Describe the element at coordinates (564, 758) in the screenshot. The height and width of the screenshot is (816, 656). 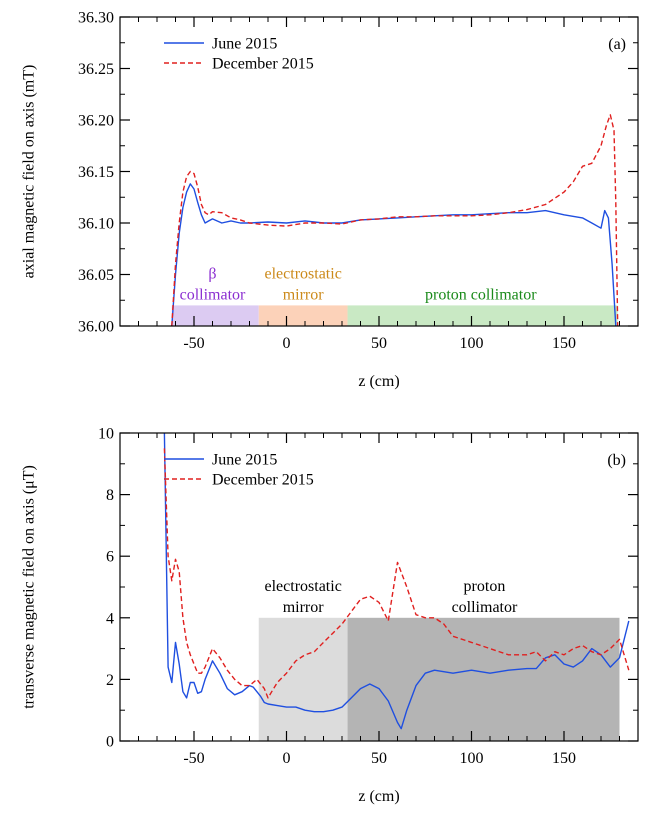
I see `panel-b-x-tick-label: 150` at that location.